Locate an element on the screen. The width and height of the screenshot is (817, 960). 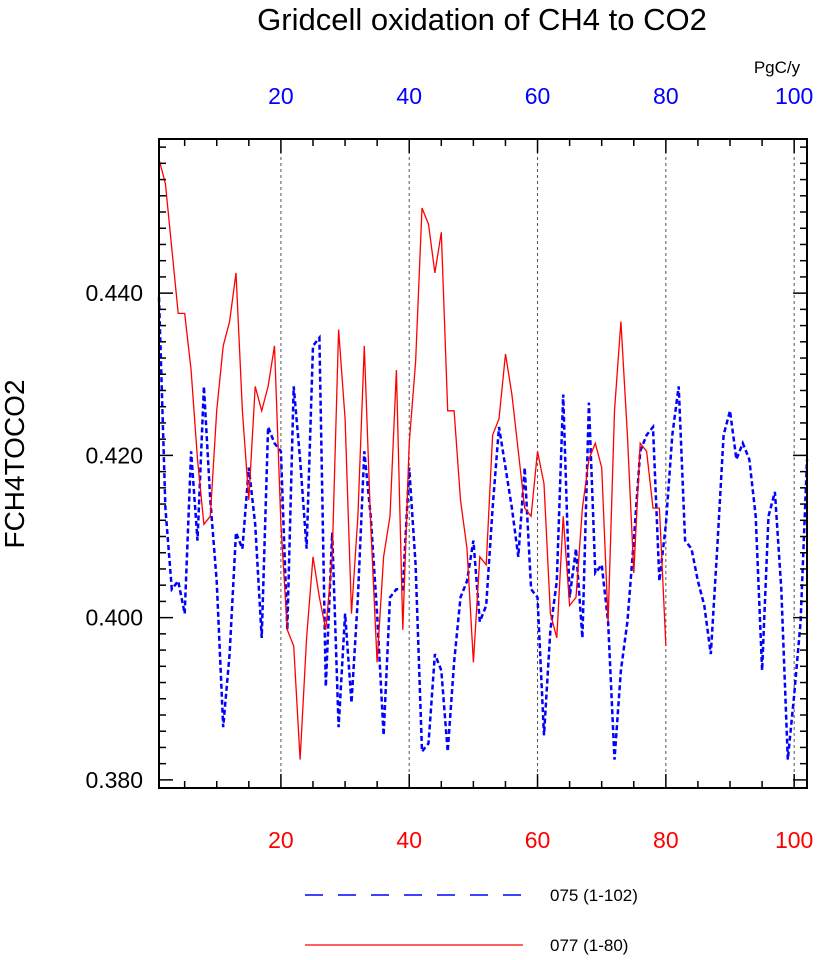
x-tick-label-bottom: 80 is located at coordinates (666, 840).